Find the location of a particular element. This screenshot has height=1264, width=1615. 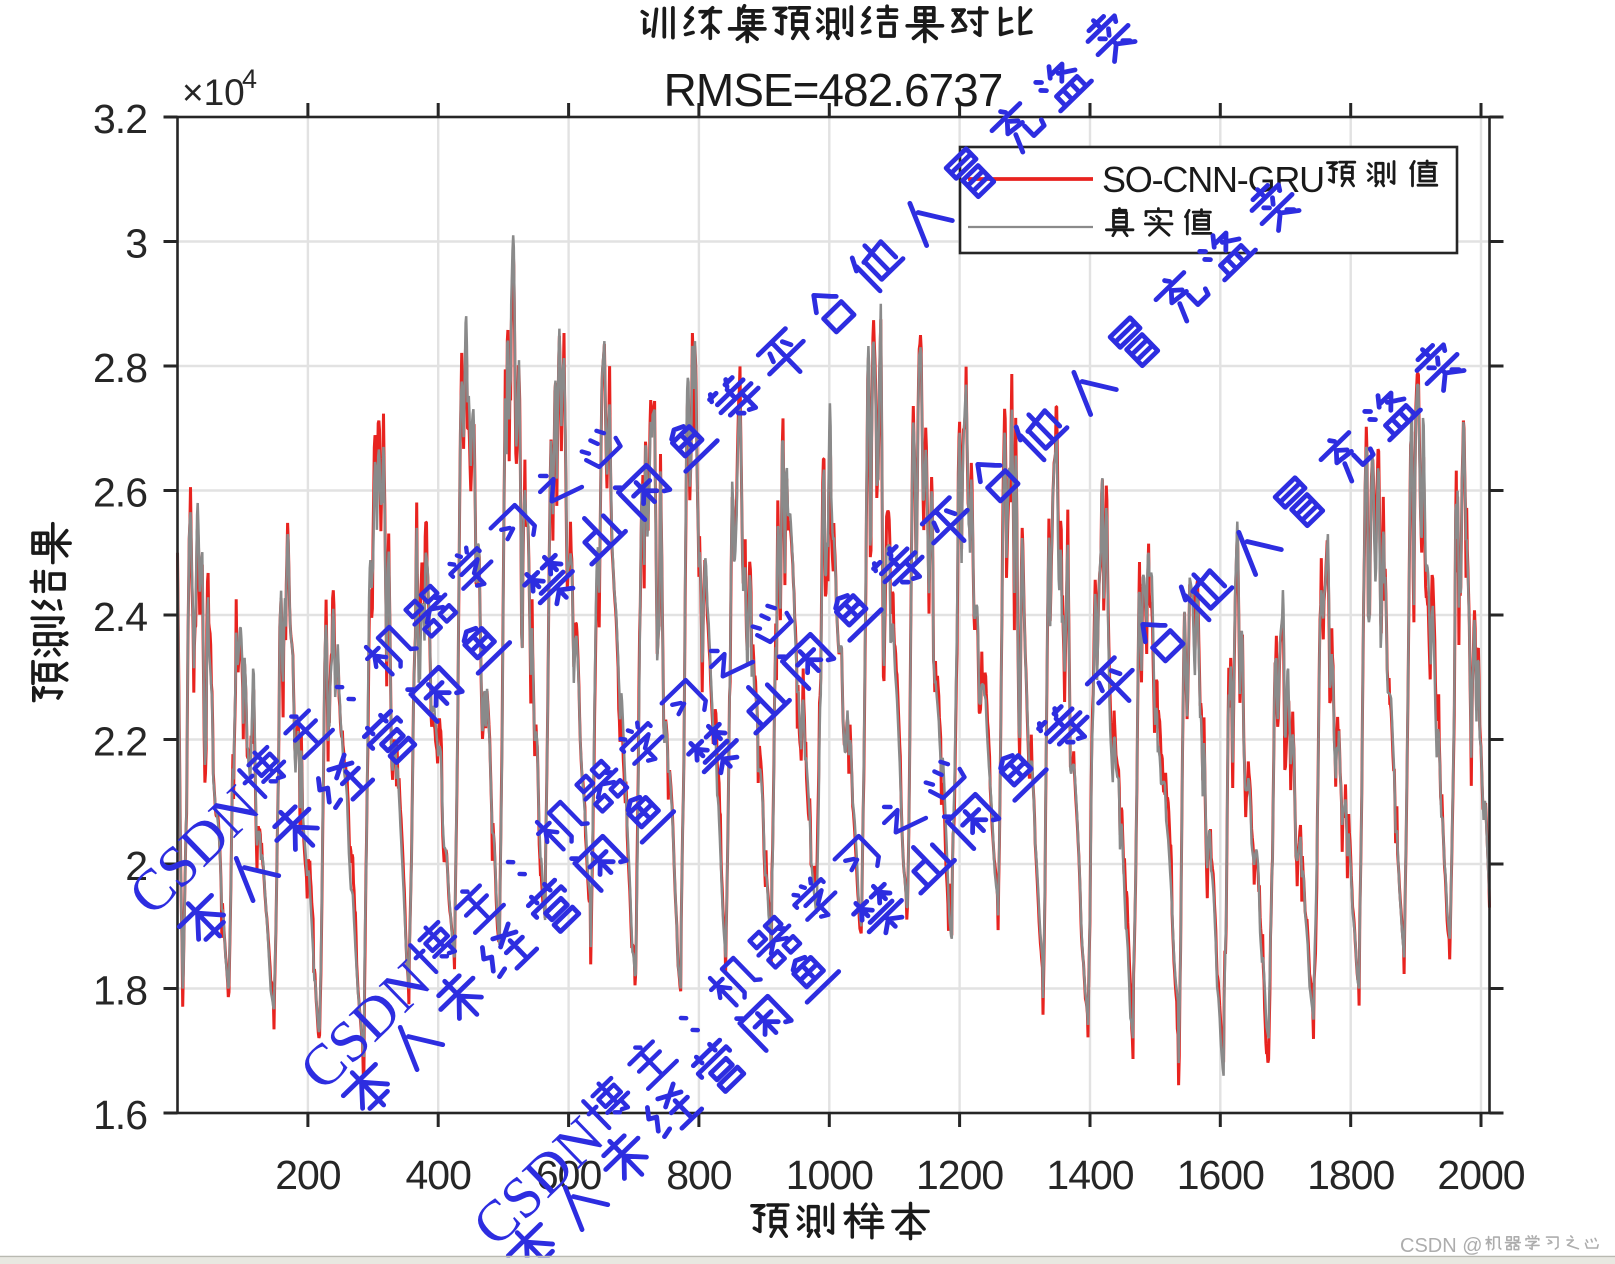

svg-text: 200 is located at coordinates (308, 1175).